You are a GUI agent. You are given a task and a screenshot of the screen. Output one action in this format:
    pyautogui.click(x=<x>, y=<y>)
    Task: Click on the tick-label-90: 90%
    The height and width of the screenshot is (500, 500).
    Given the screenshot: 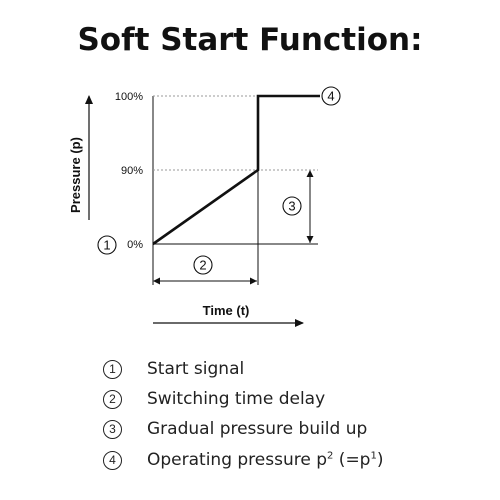 What is the action you would take?
    pyautogui.click(x=132, y=171)
    